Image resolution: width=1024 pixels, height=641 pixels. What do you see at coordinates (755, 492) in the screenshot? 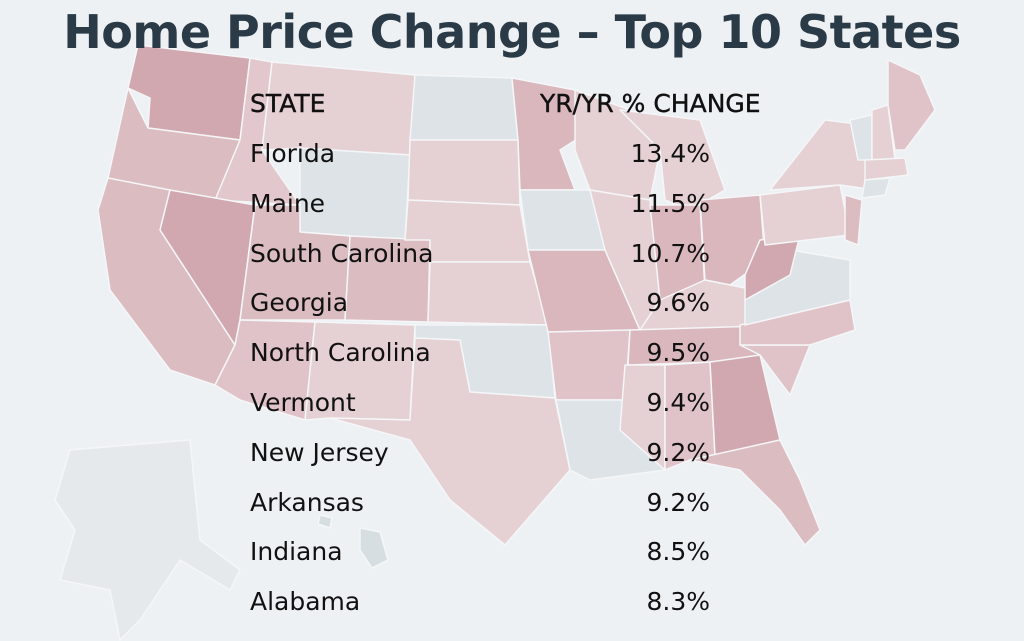
I see `map-region-florida` at bounding box center [755, 492].